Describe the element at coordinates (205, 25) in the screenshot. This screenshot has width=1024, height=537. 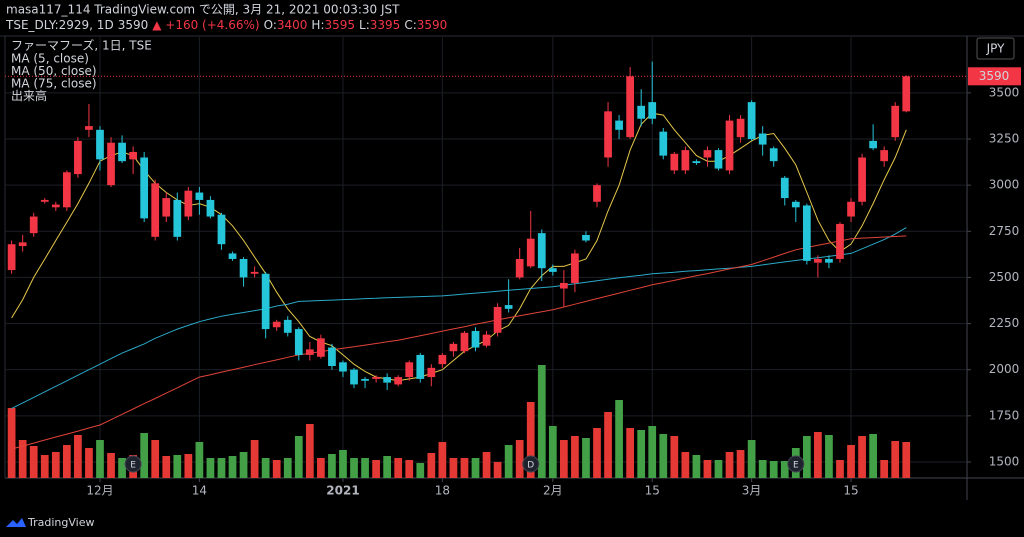
I see `change: ▲ +160 (+4.66%)` at that location.